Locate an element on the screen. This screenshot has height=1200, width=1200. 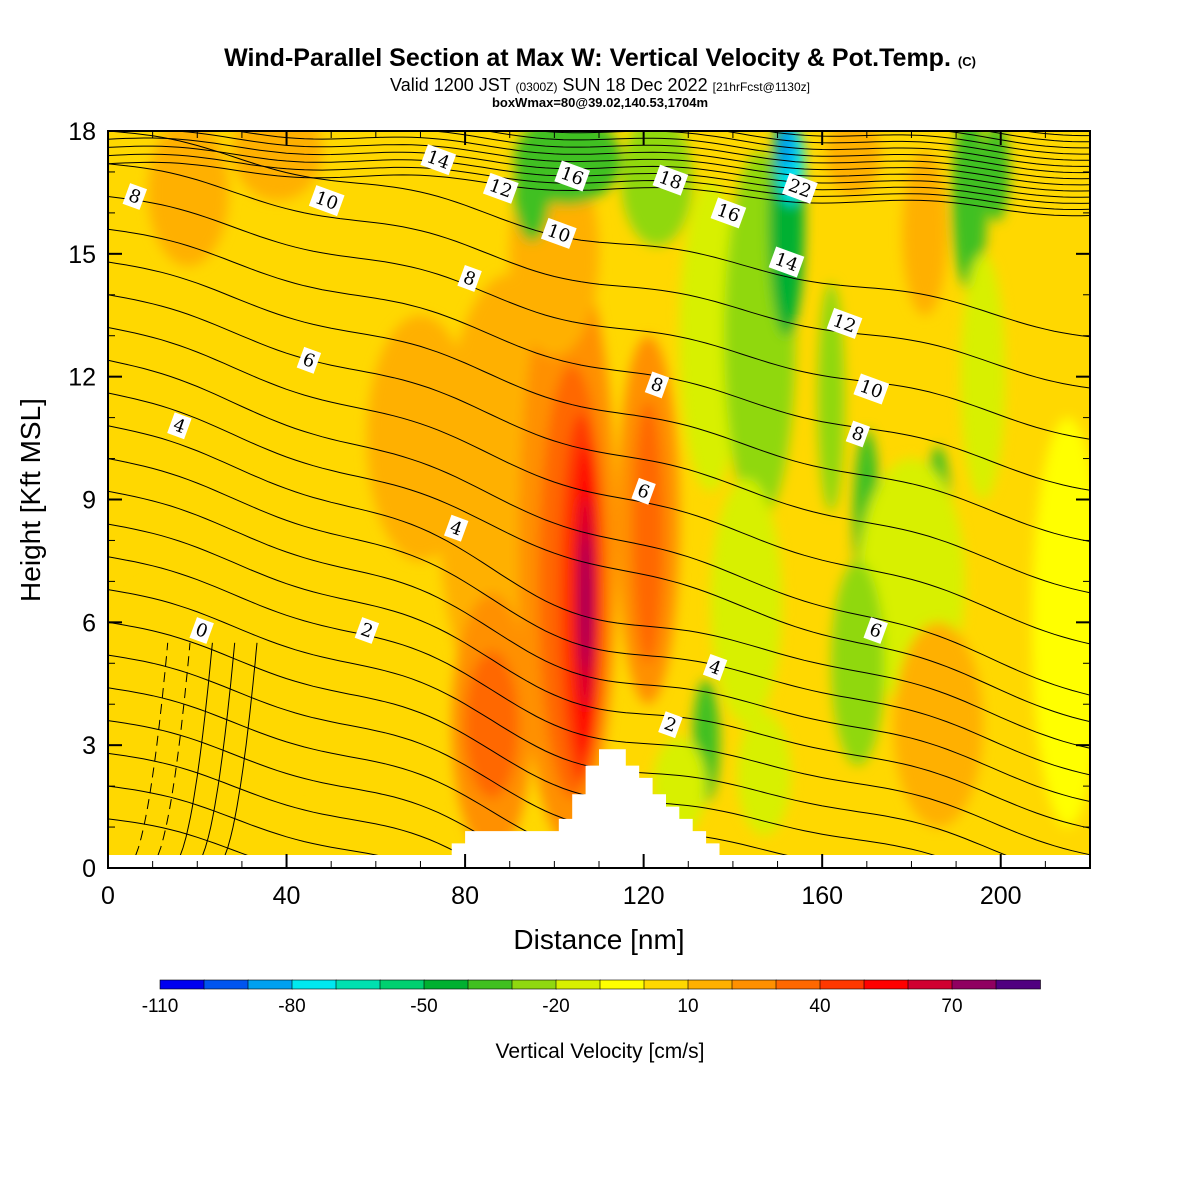
y-tick-label: 18 is located at coordinates (82, 132).